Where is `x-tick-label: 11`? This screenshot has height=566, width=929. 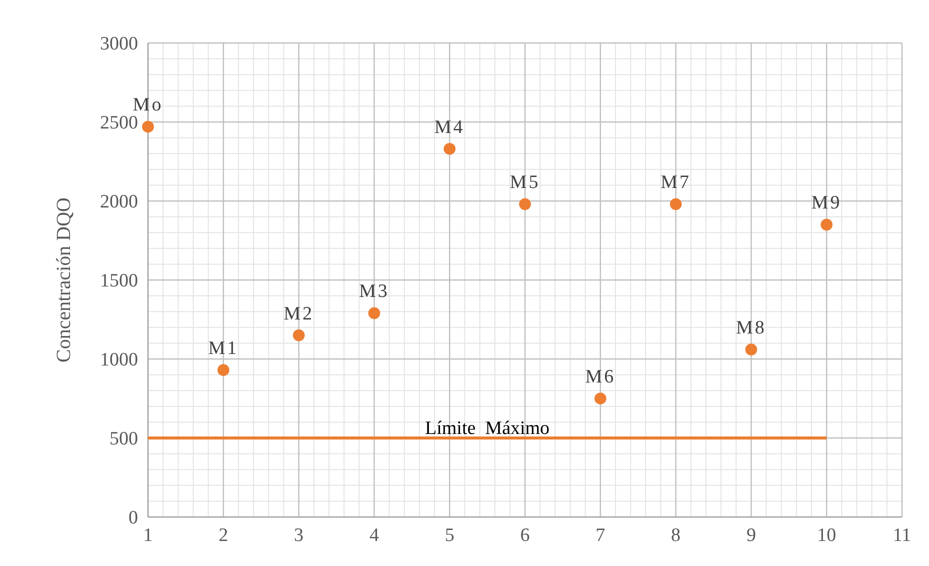 x-tick-label: 11 is located at coordinates (902, 535).